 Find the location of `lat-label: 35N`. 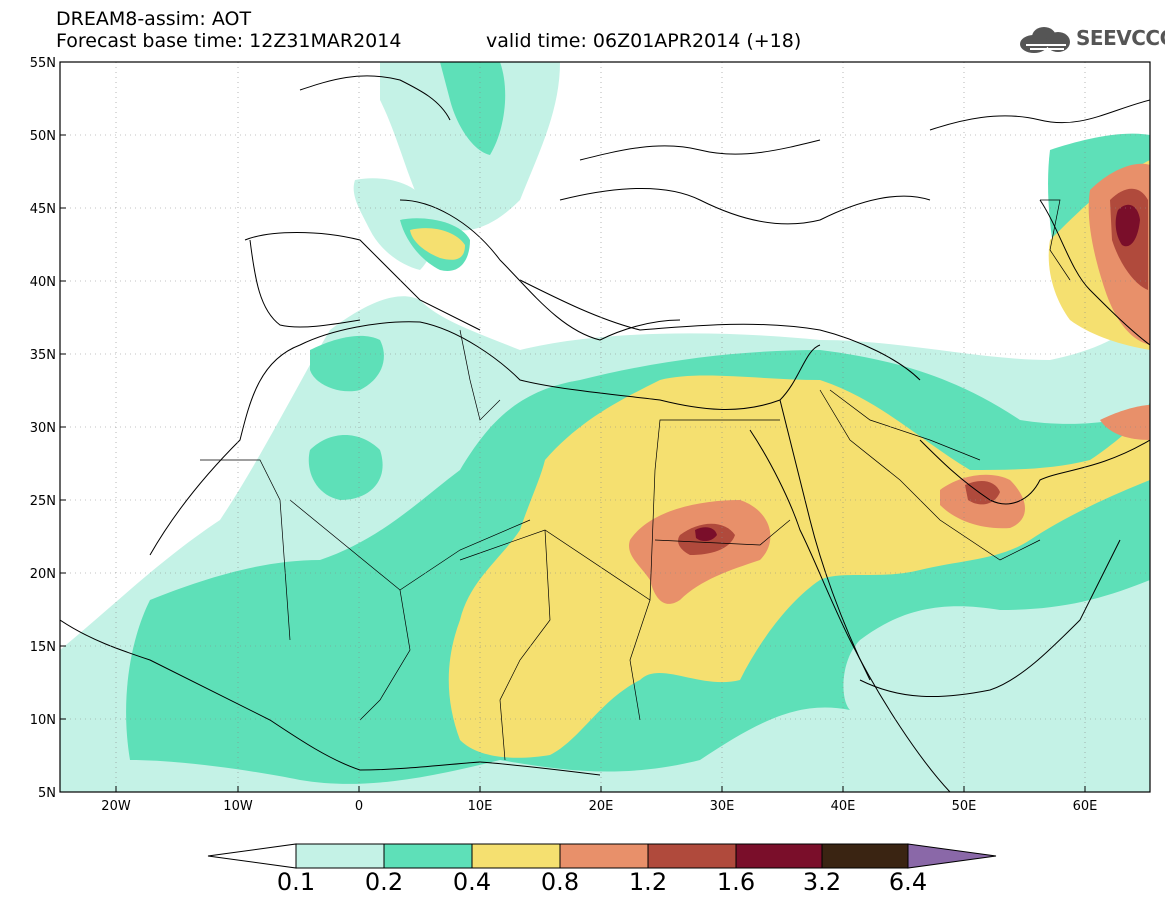

lat-label: 35N is located at coordinates (43, 355).